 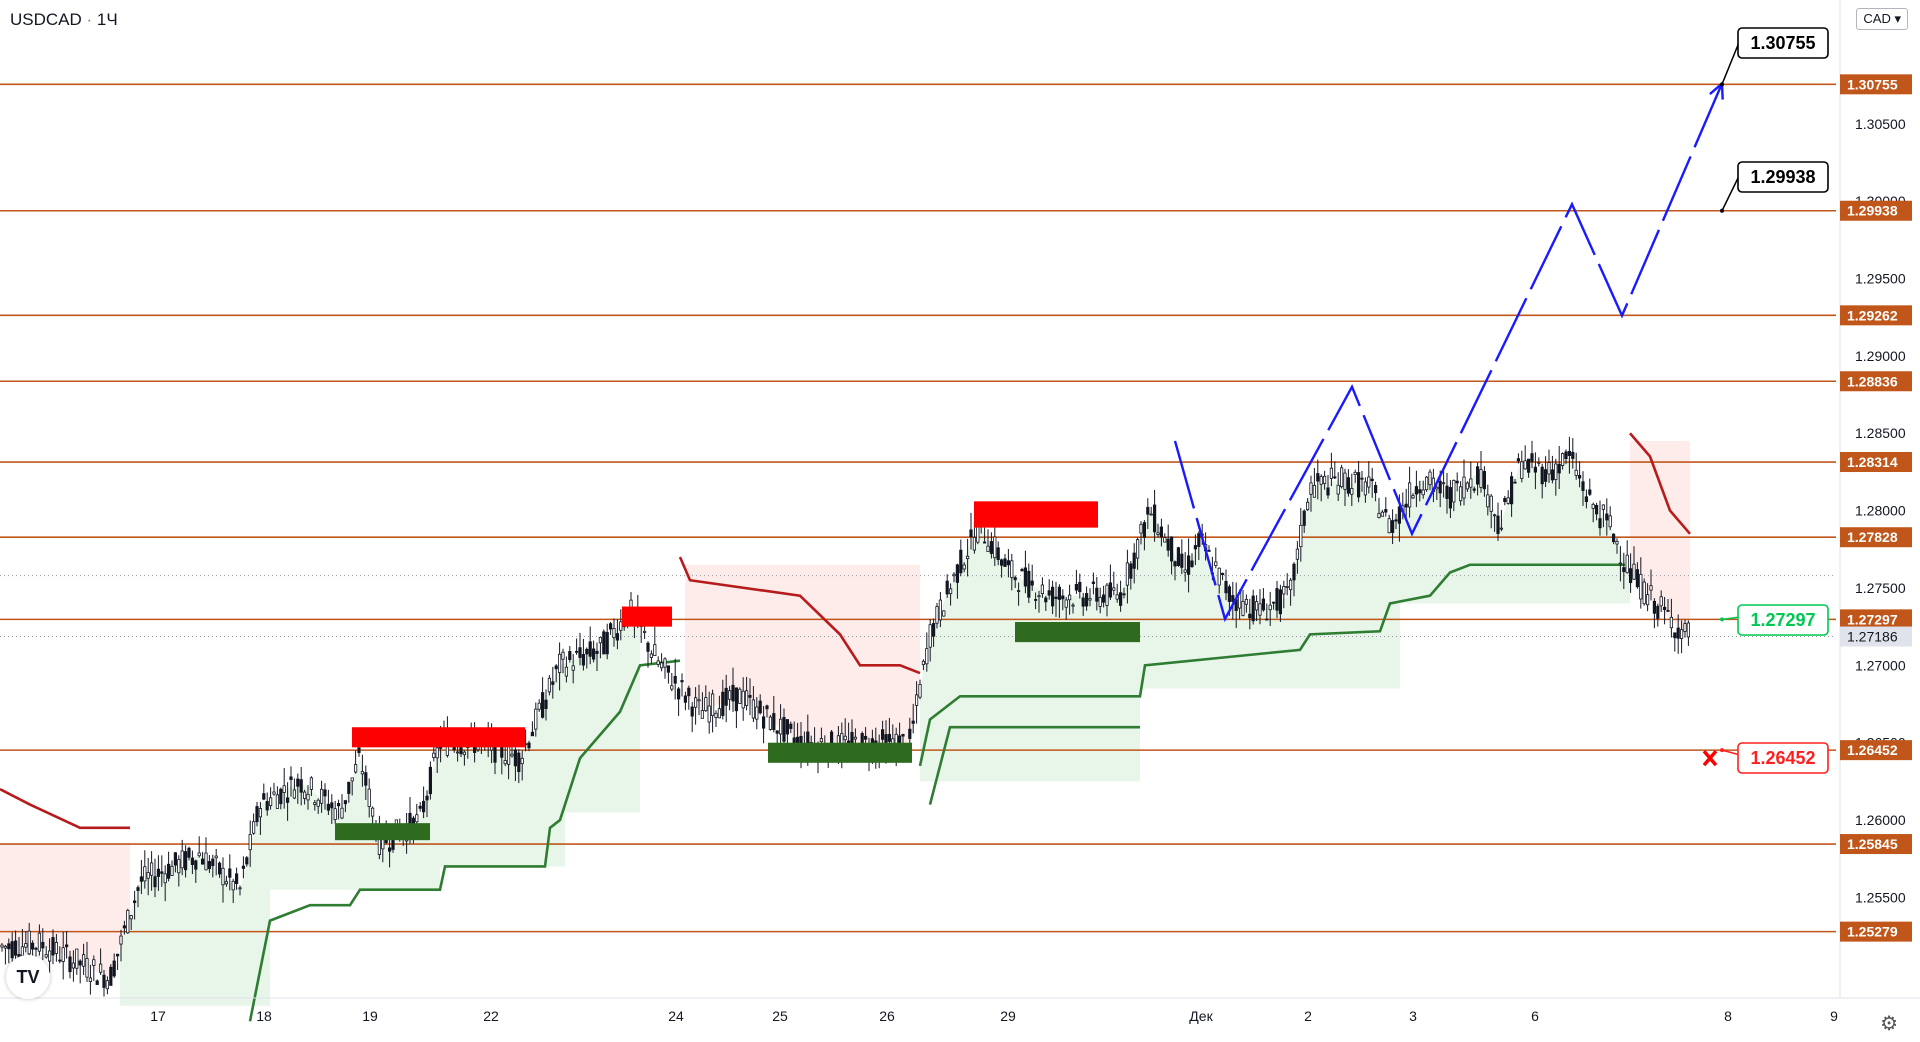 I want to click on target-label: 1.26452, so click(x=1782, y=758).